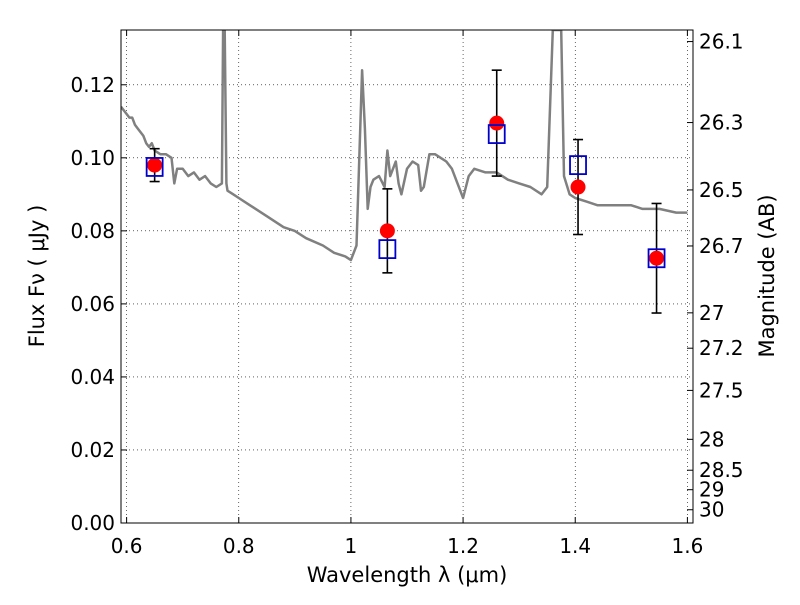  I want to click on x-axis-label: Wavelength λ (μm), so click(407, 575).